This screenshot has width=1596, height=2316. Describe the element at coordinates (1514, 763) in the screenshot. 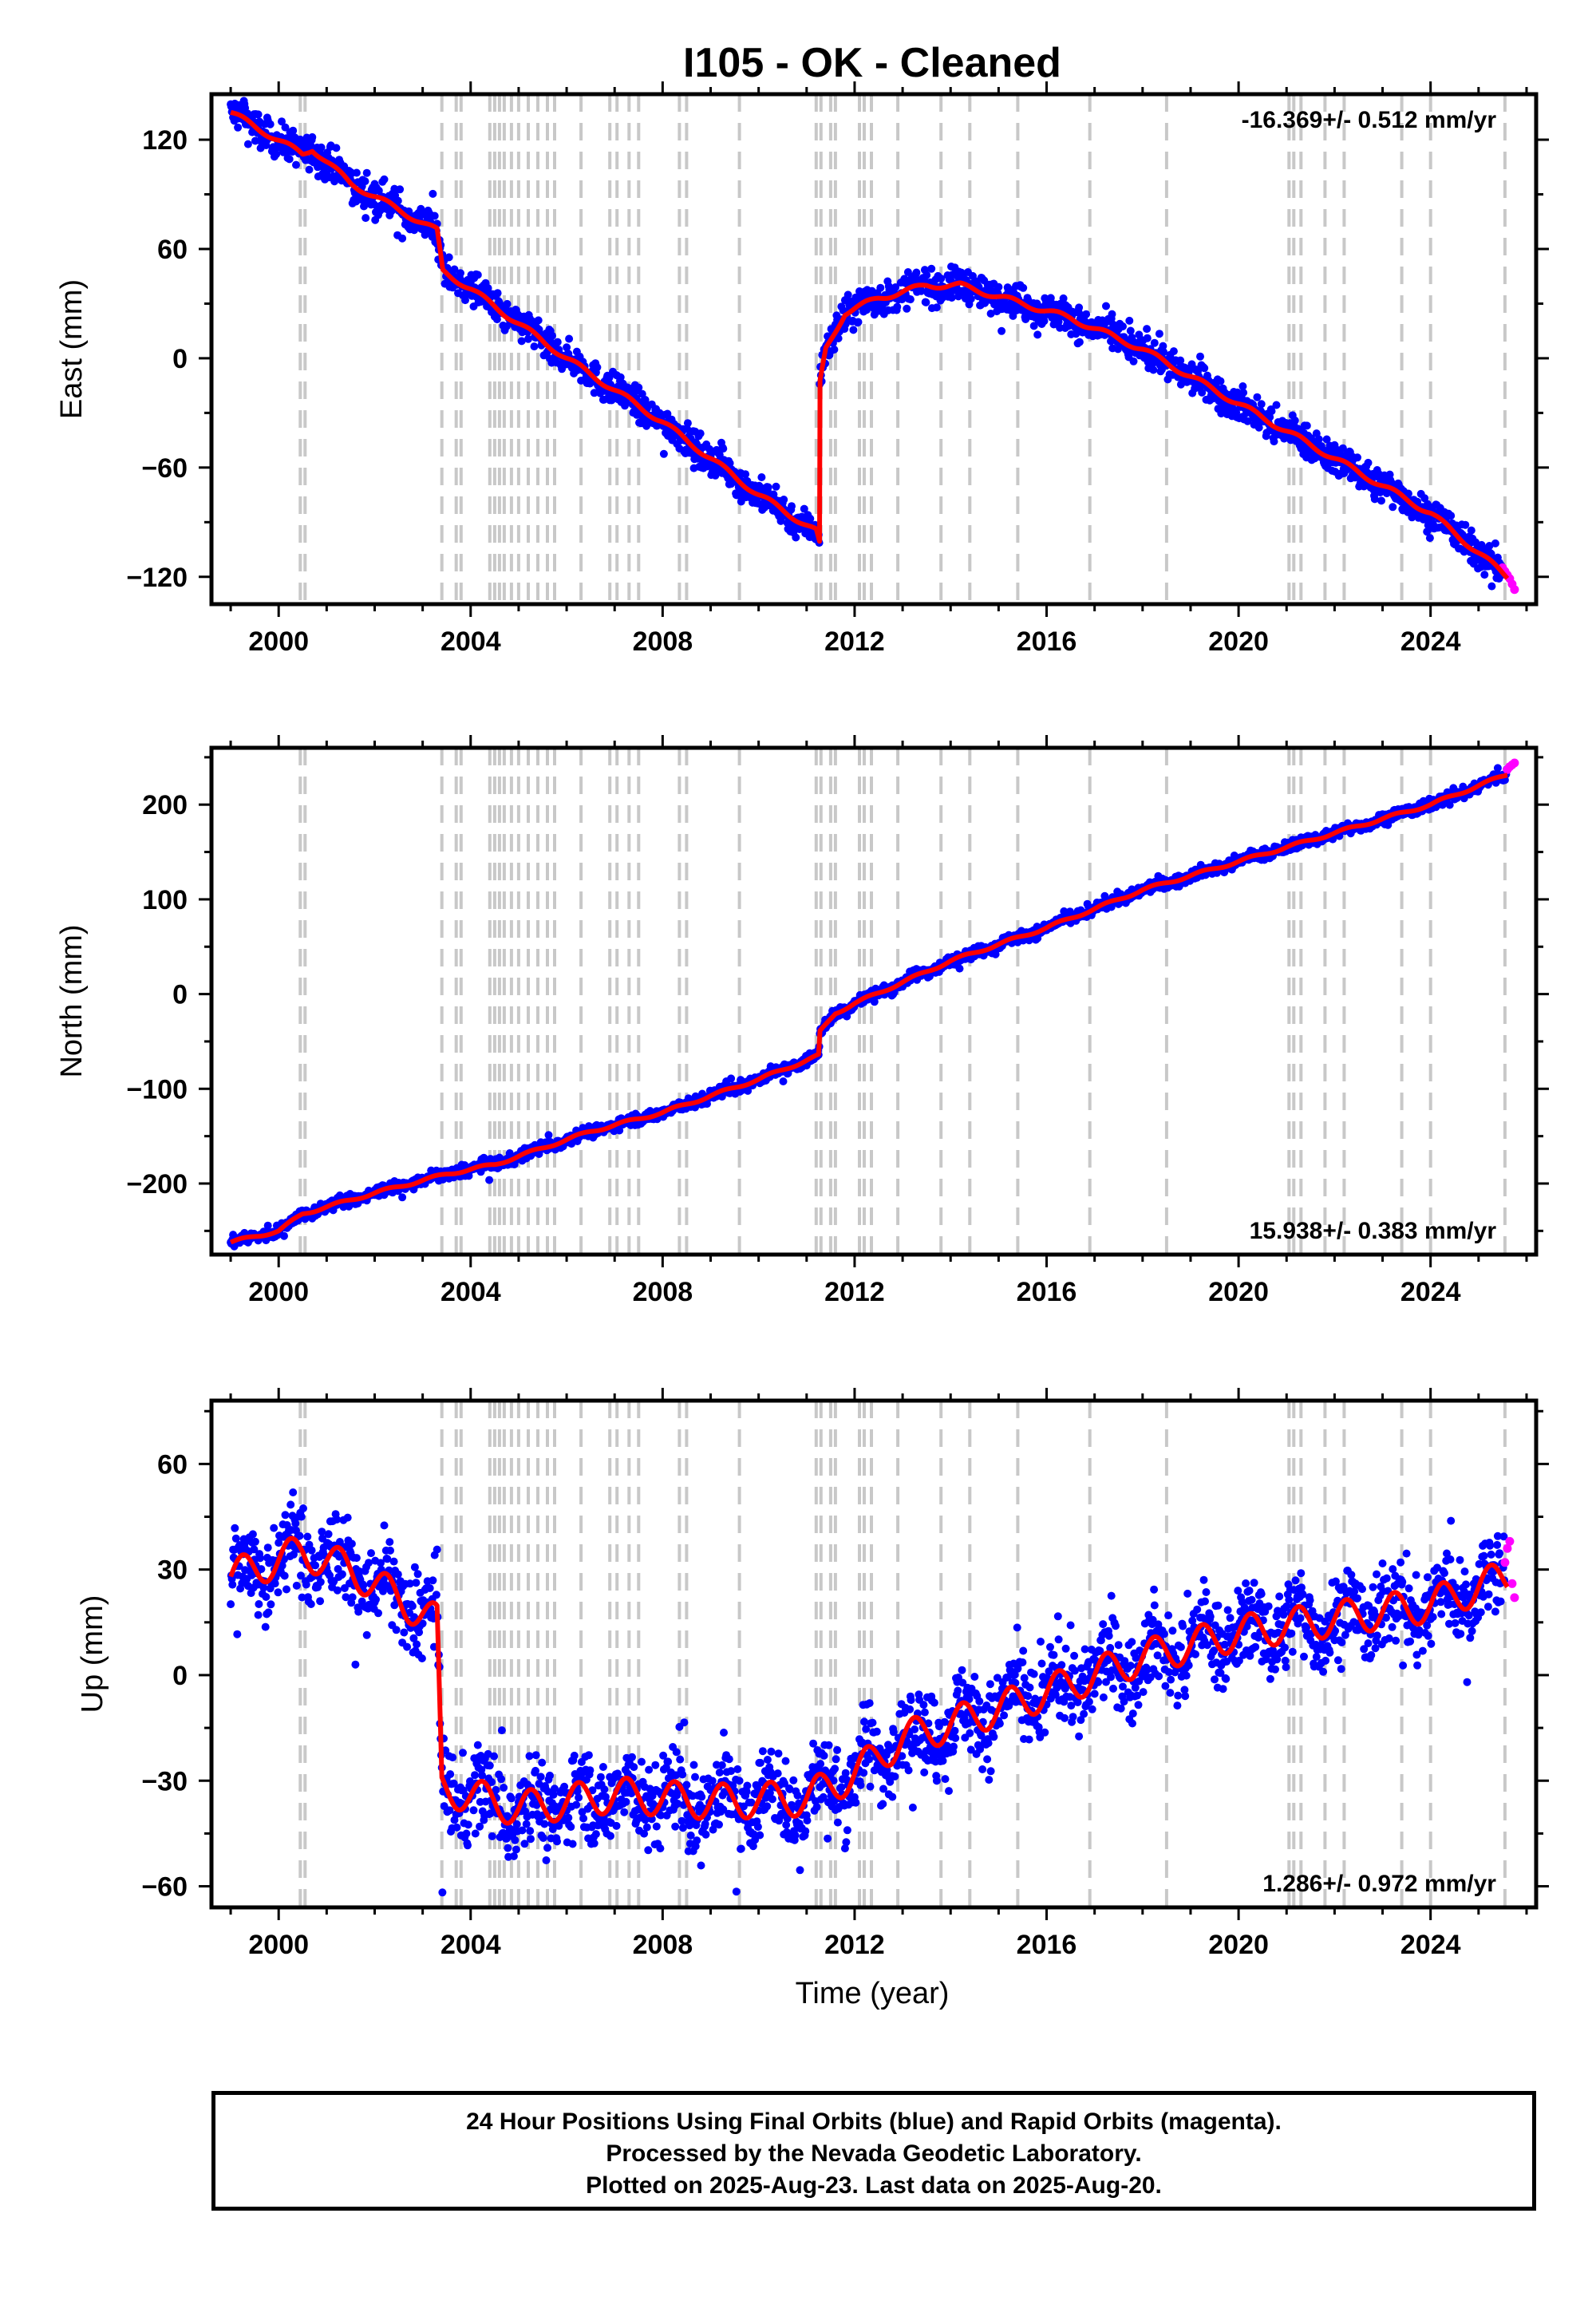

I see `rapid-orbit-point` at that location.